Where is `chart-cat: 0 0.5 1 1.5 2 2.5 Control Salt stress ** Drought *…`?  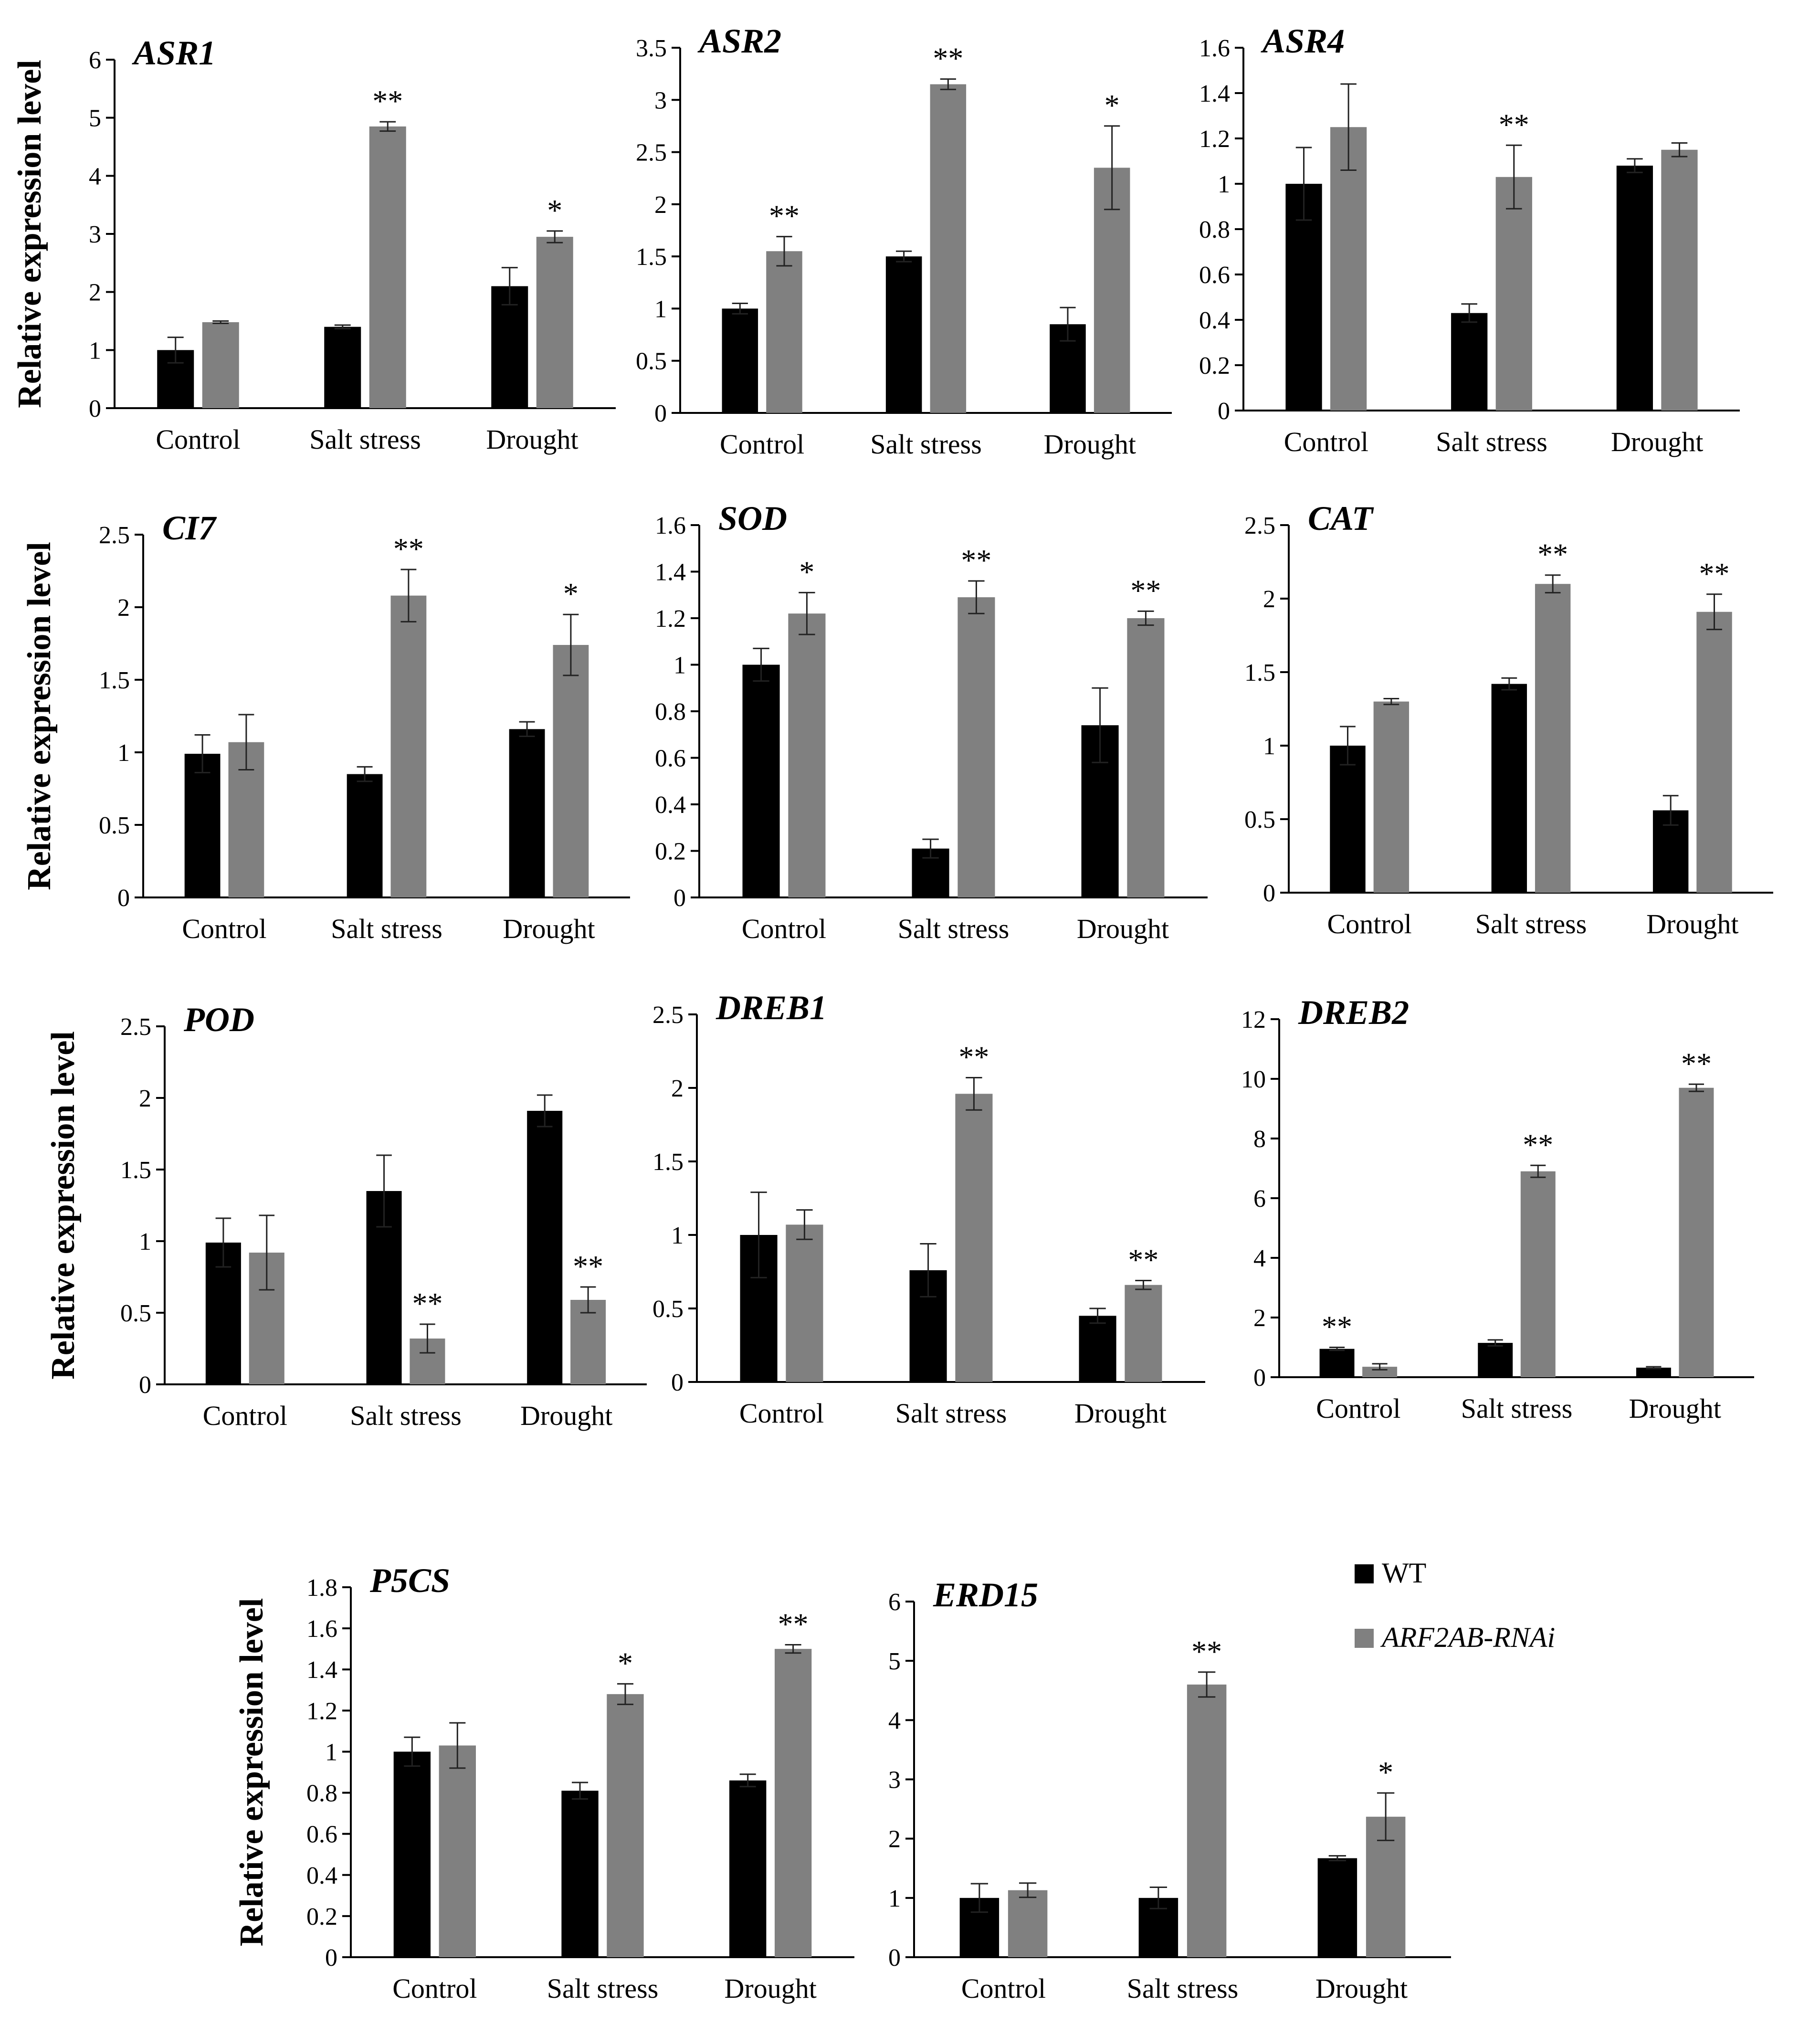 chart-cat: 0 0.5 1 1.5 2 2.5 Control Salt stress ** Drought *… is located at coordinates (1508, 719).